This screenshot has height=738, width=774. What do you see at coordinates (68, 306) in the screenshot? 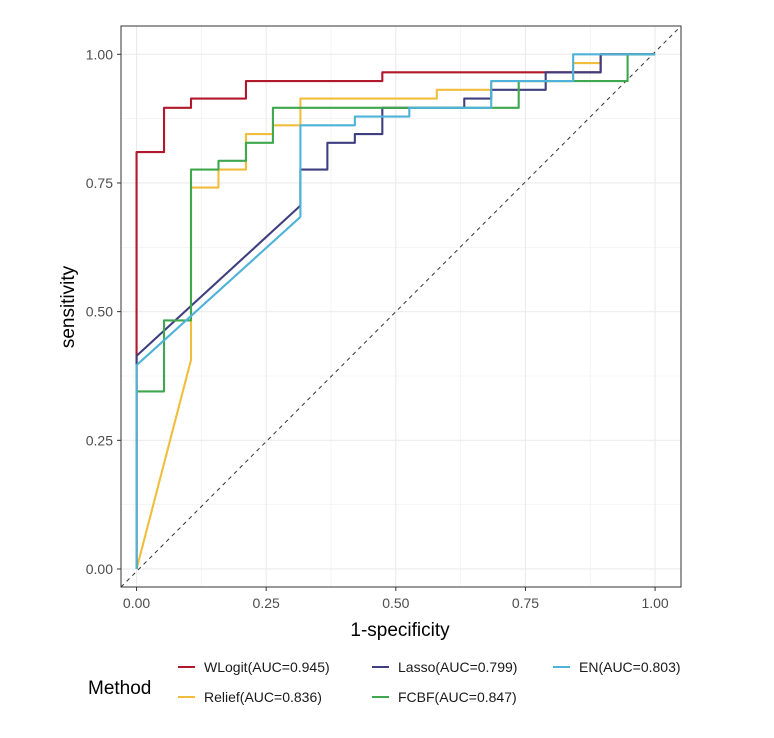
I see `y-axis-title: sensitivity` at bounding box center [68, 306].